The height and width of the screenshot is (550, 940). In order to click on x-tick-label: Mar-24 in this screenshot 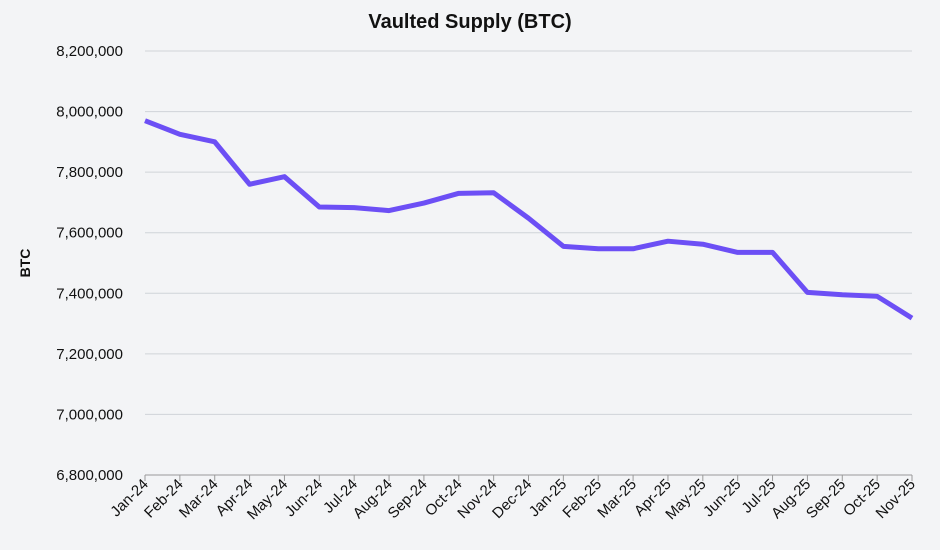, I will do `click(199, 499)`.